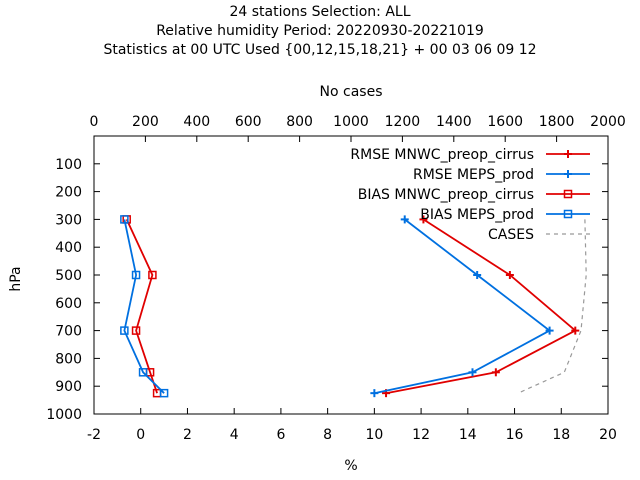  Describe the element at coordinates (68, 248) in the screenshot. I see `y-tick-label: 400` at that location.